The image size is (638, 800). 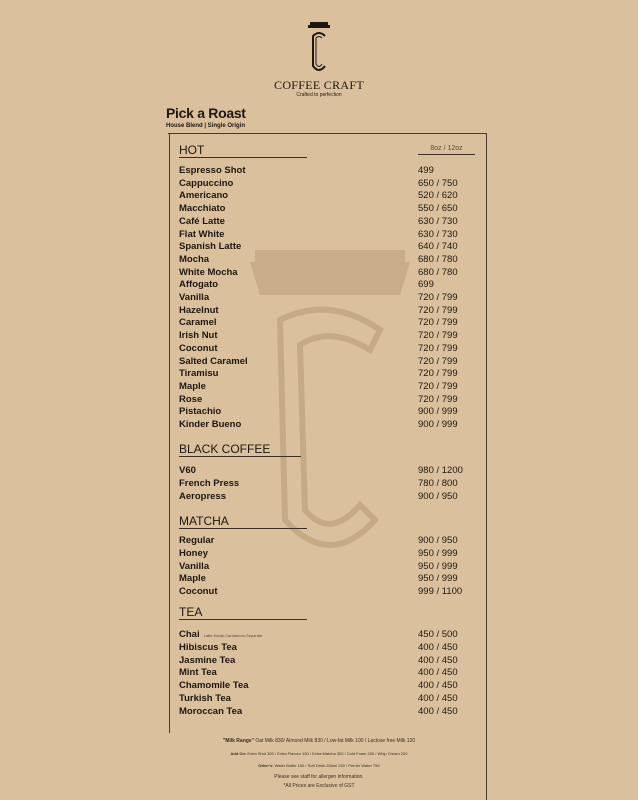 What do you see at coordinates (324, 699) in the screenshot?
I see `menu-item: Turkish Tea 400 / 450` at bounding box center [324, 699].